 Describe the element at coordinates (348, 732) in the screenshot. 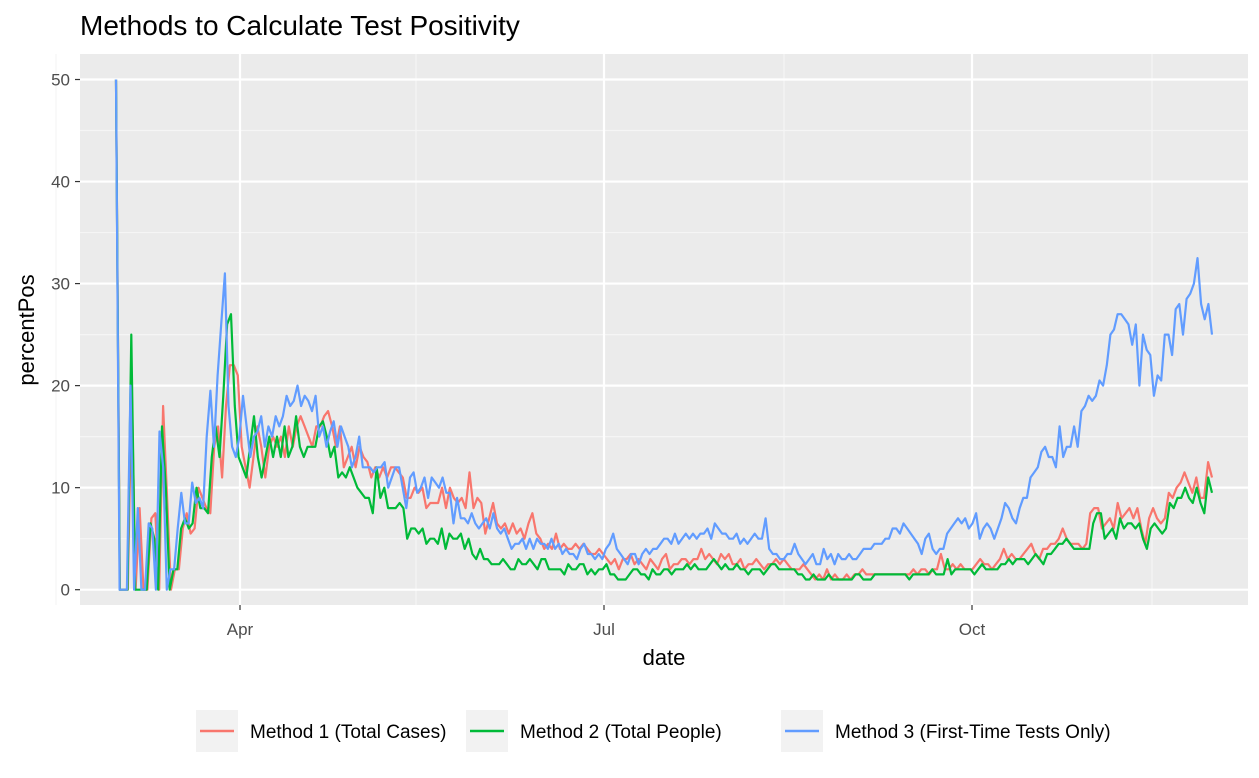

I see `legend-label-1: Method 1 (Total Cases)` at that location.